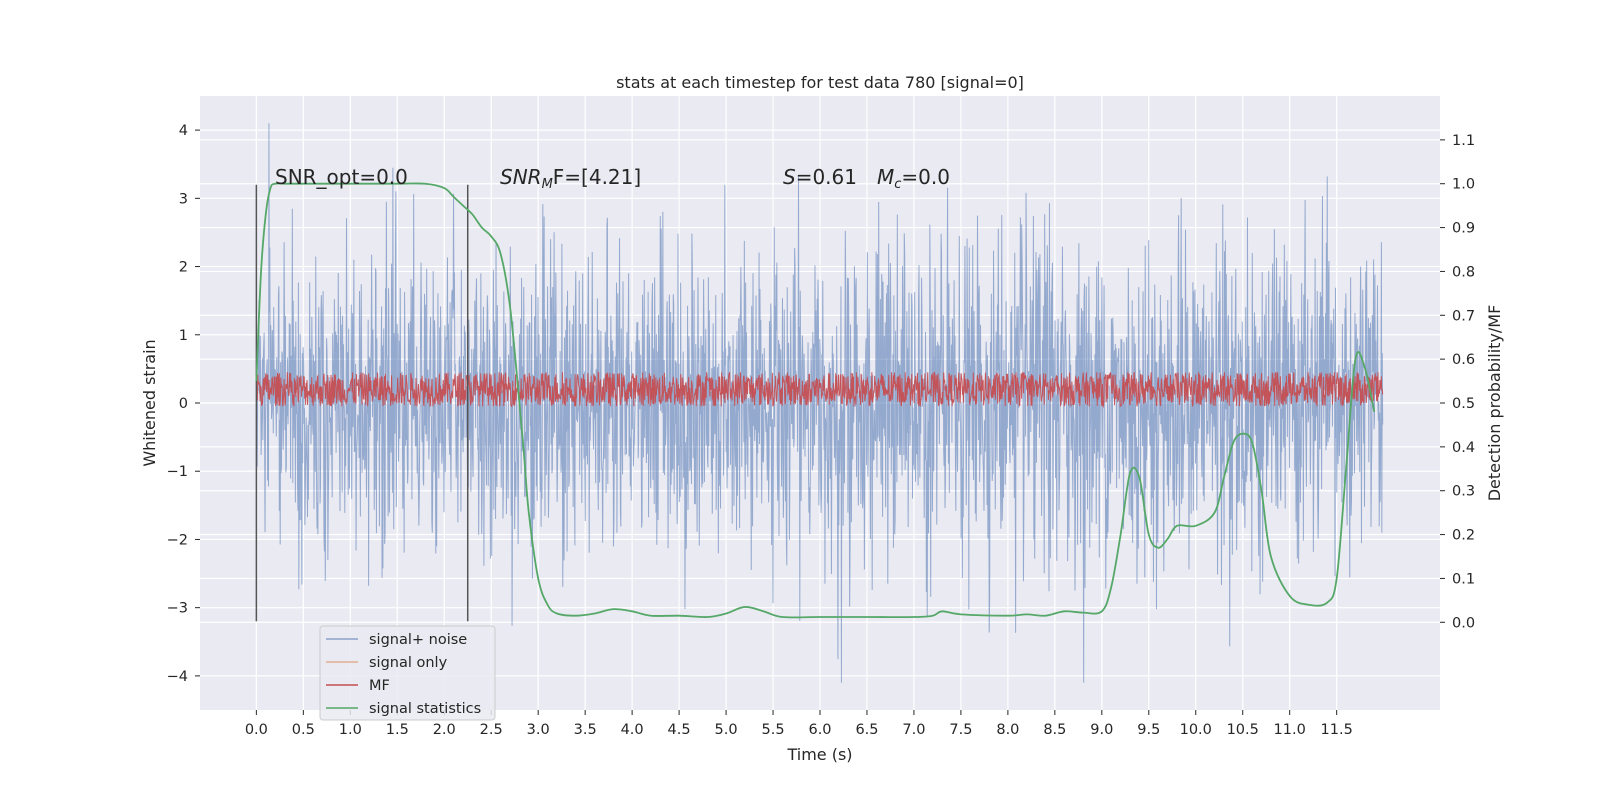 Image resolution: width=1600 pixels, height=800 pixels. What do you see at coordinates (256, 730) in the screenshot?
I see `x-tick-label-0: 0.0` at bounding box center [256, 730].